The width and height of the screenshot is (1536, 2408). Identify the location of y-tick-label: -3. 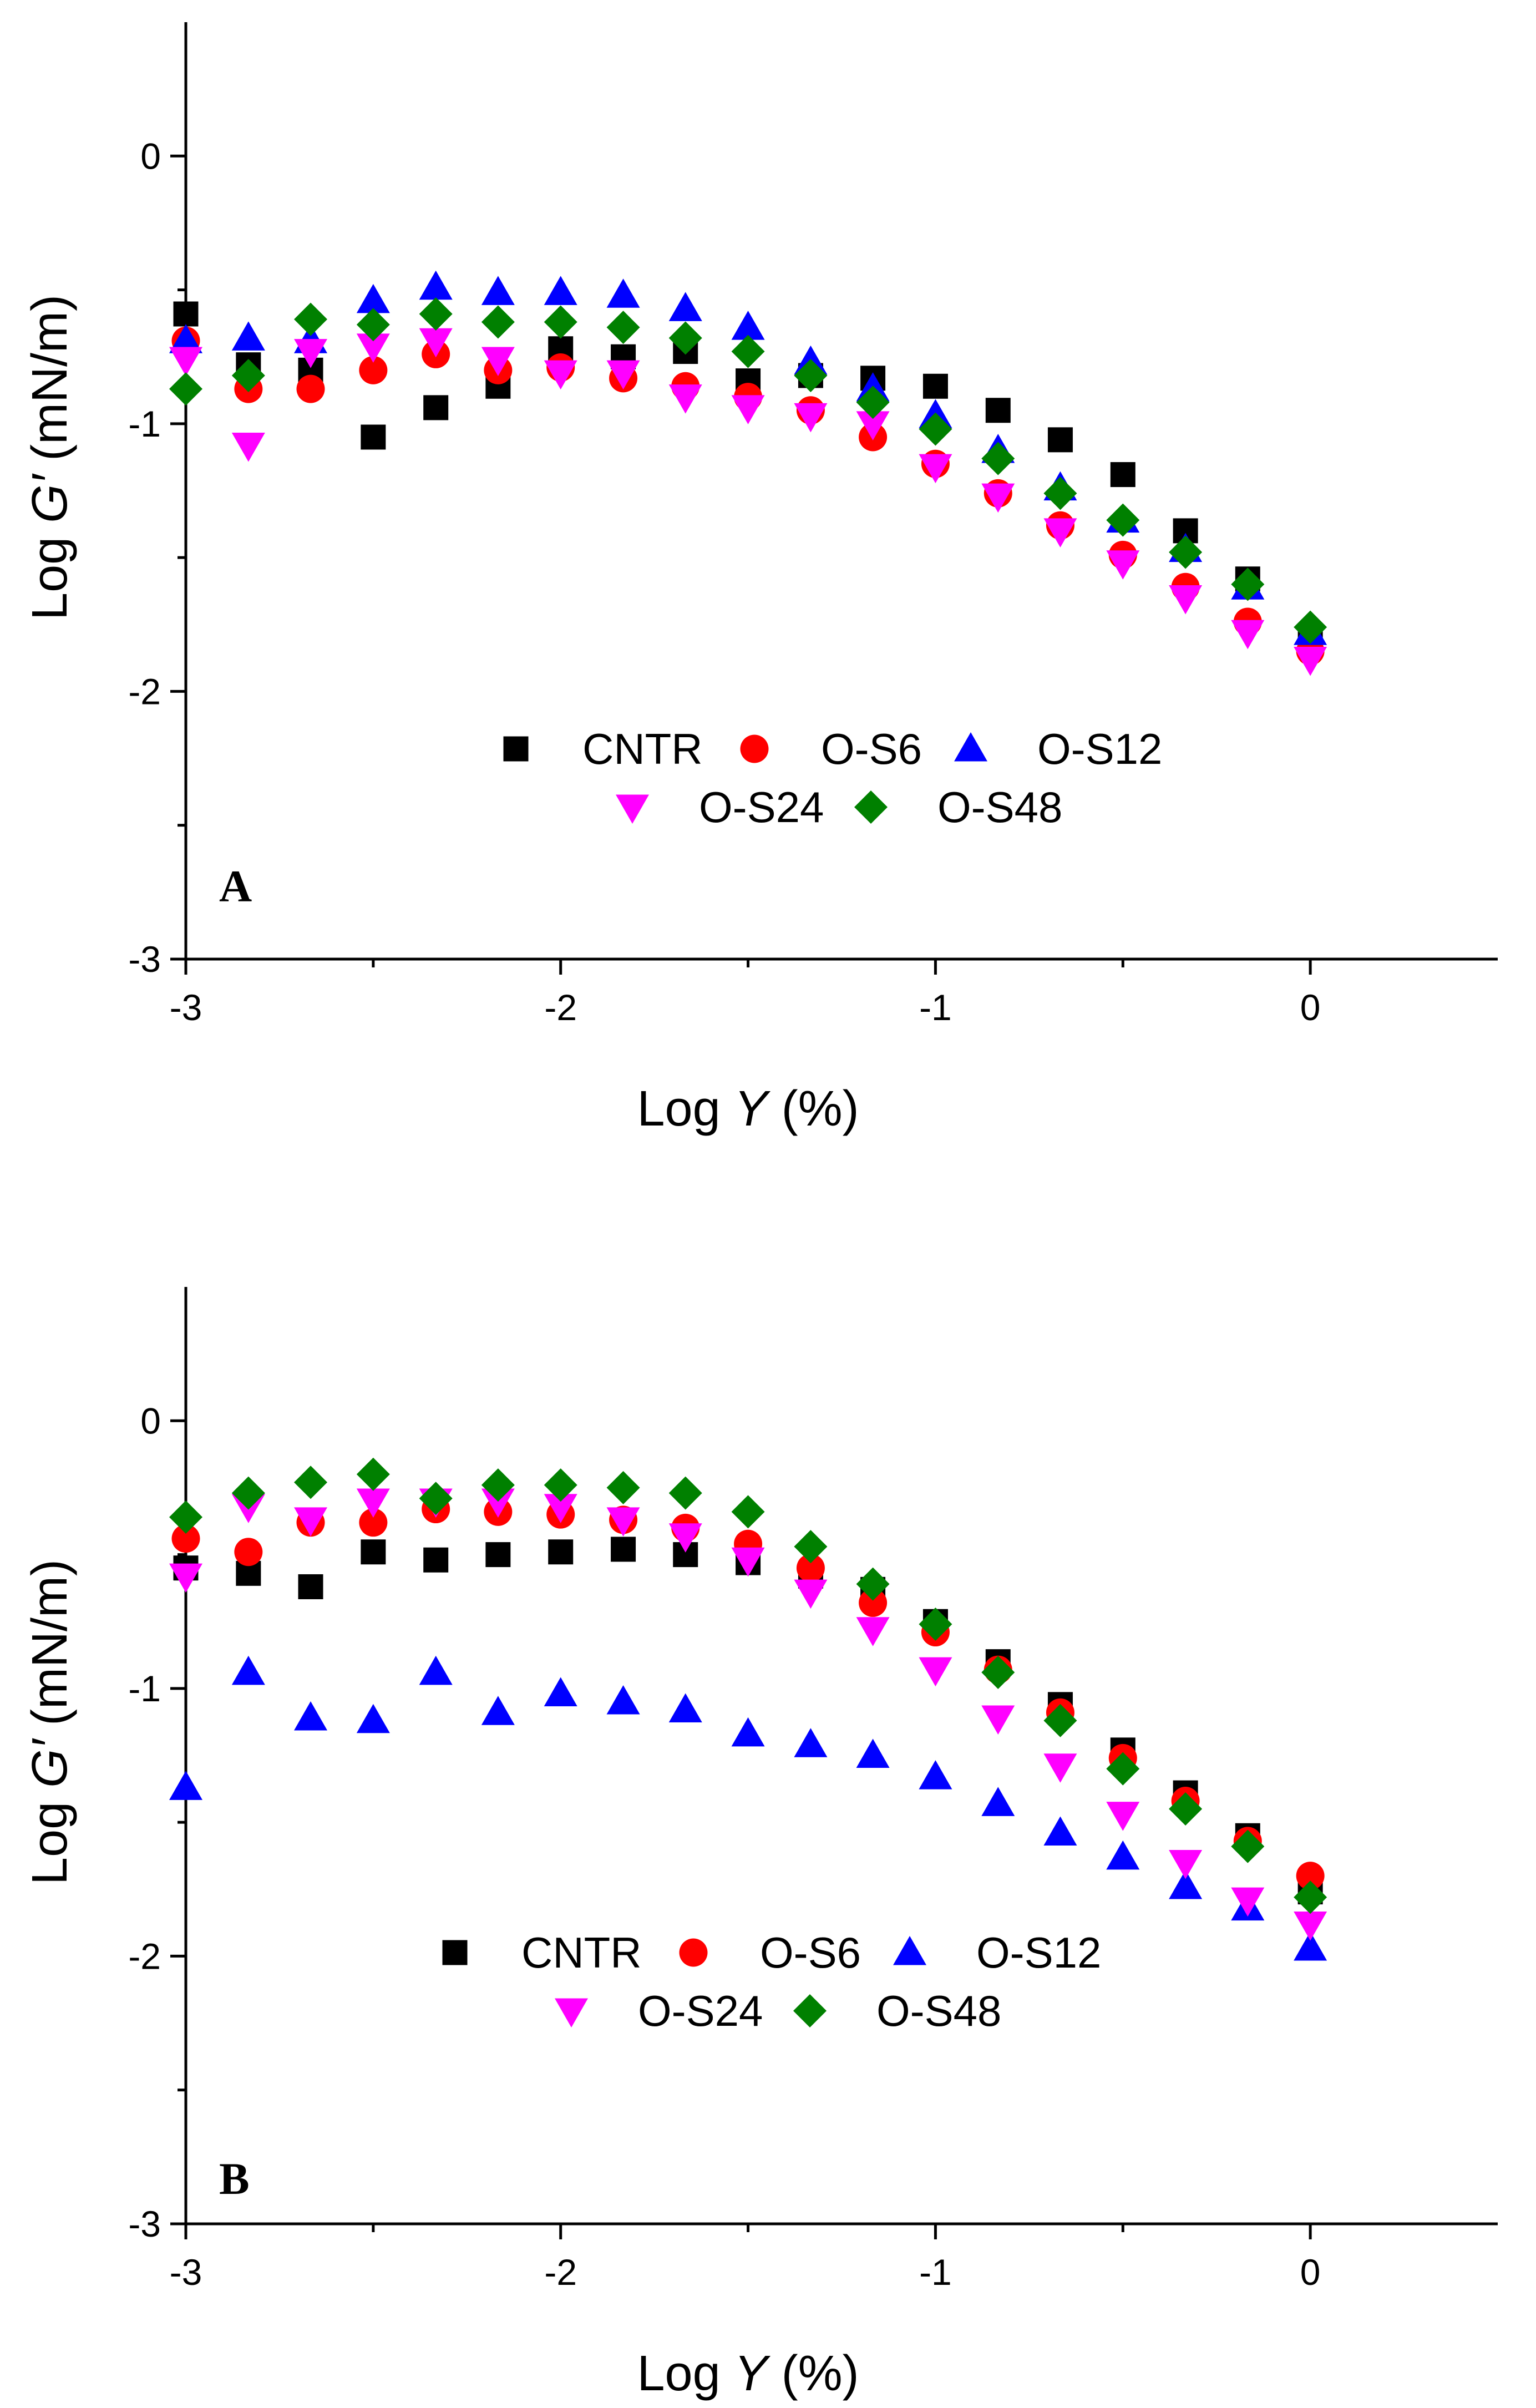
(144, 2223).